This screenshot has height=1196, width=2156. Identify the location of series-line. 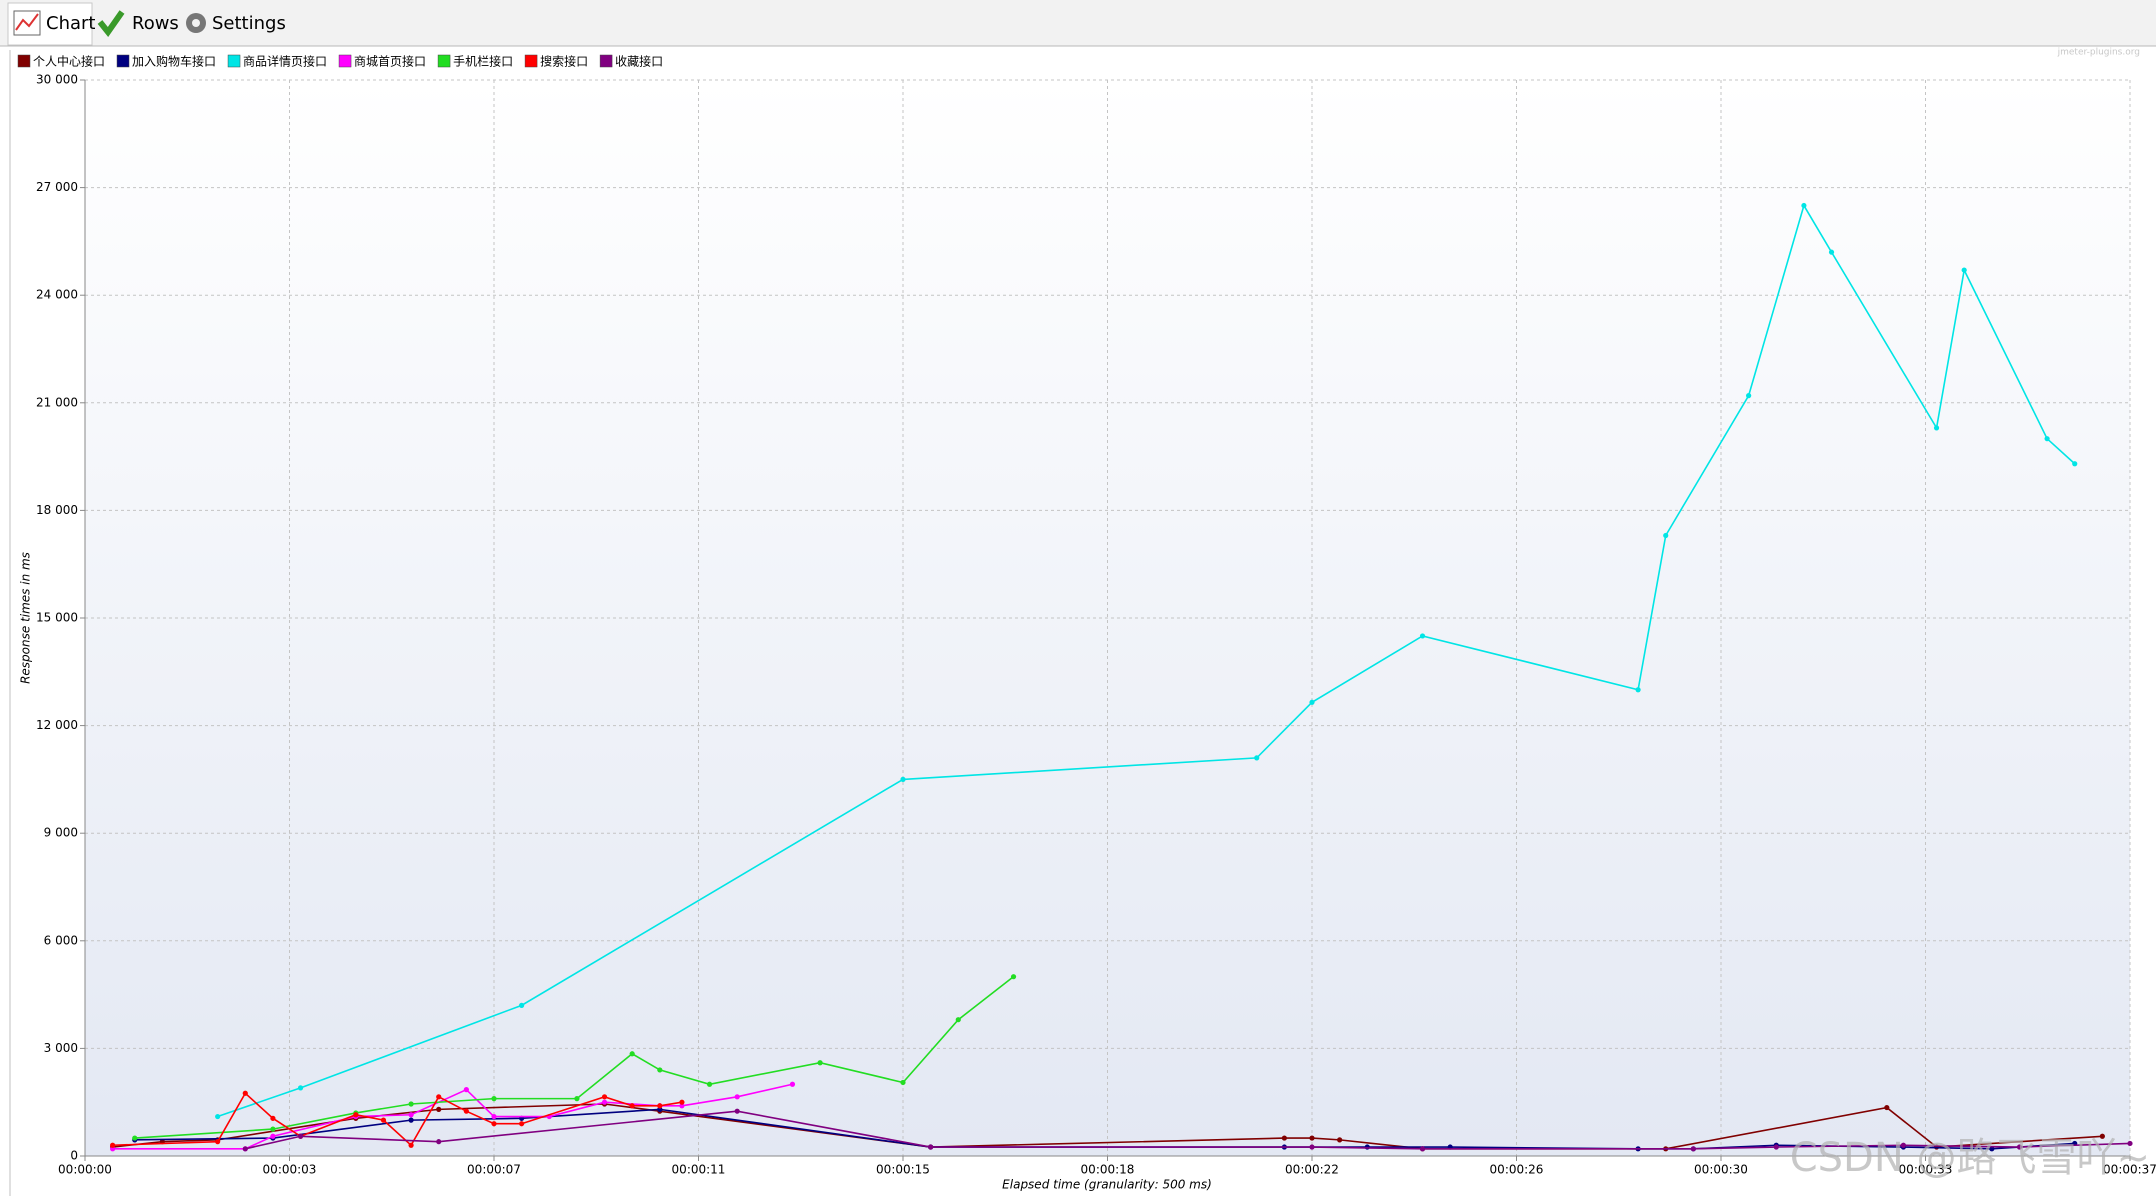
(1107, 1126).